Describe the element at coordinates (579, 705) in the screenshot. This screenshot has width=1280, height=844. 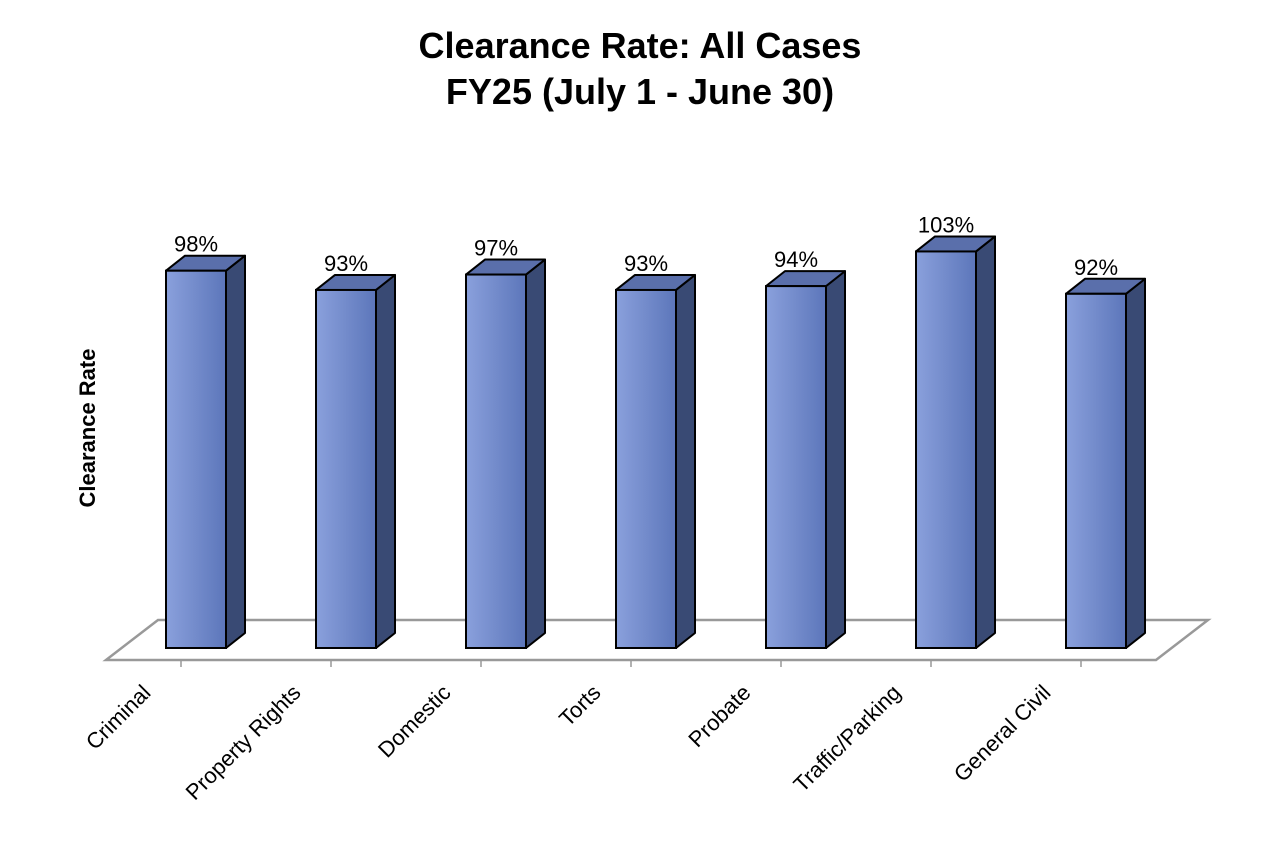
I see `x-tick-label: Torts` at that location.